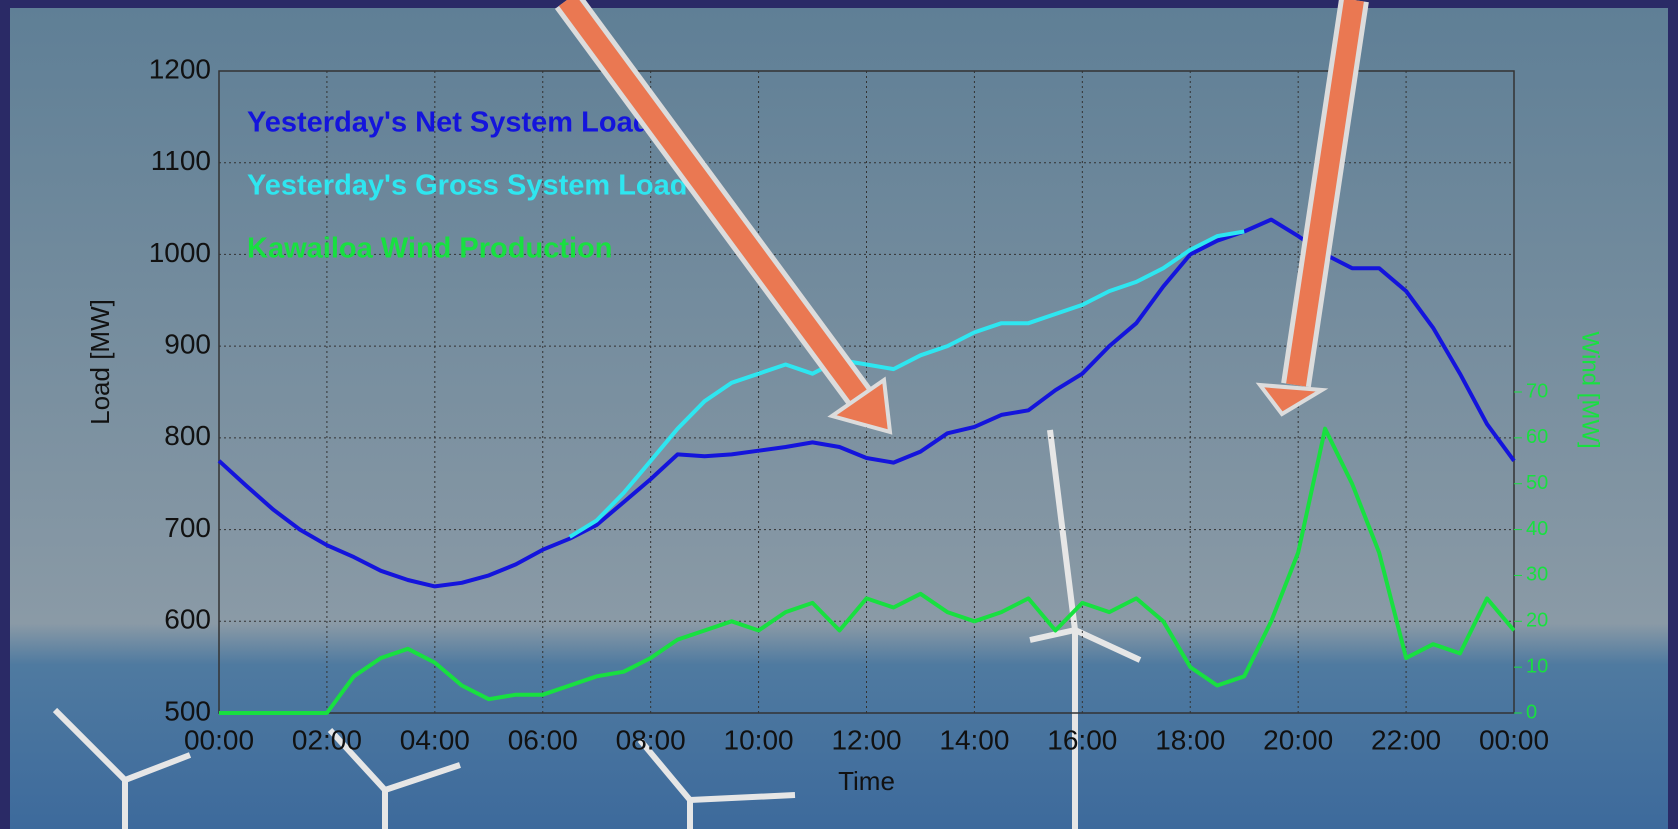  Describe the element at coordinates (187, 344) in the screenshot. I see `y-tick-label: 900` at that location.